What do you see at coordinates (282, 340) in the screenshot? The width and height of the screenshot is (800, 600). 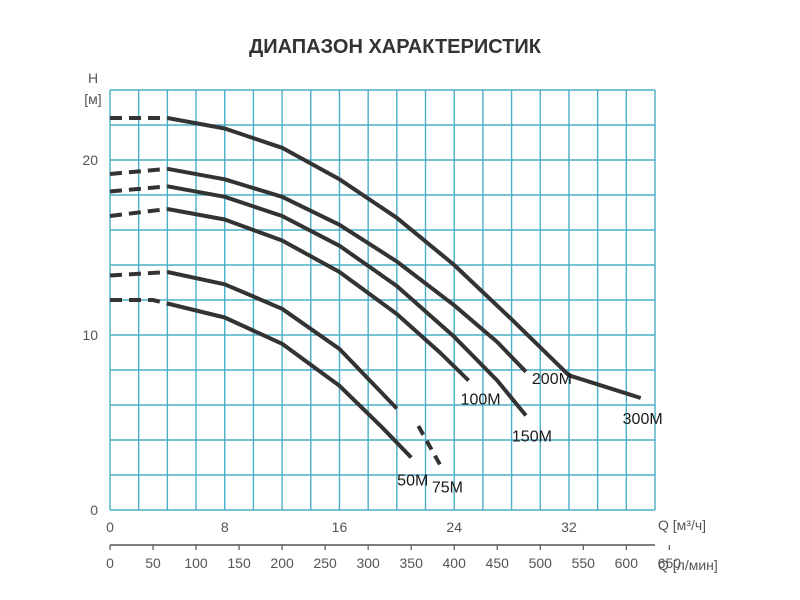 I see `curve-75M` at bounding box center [282, 340].